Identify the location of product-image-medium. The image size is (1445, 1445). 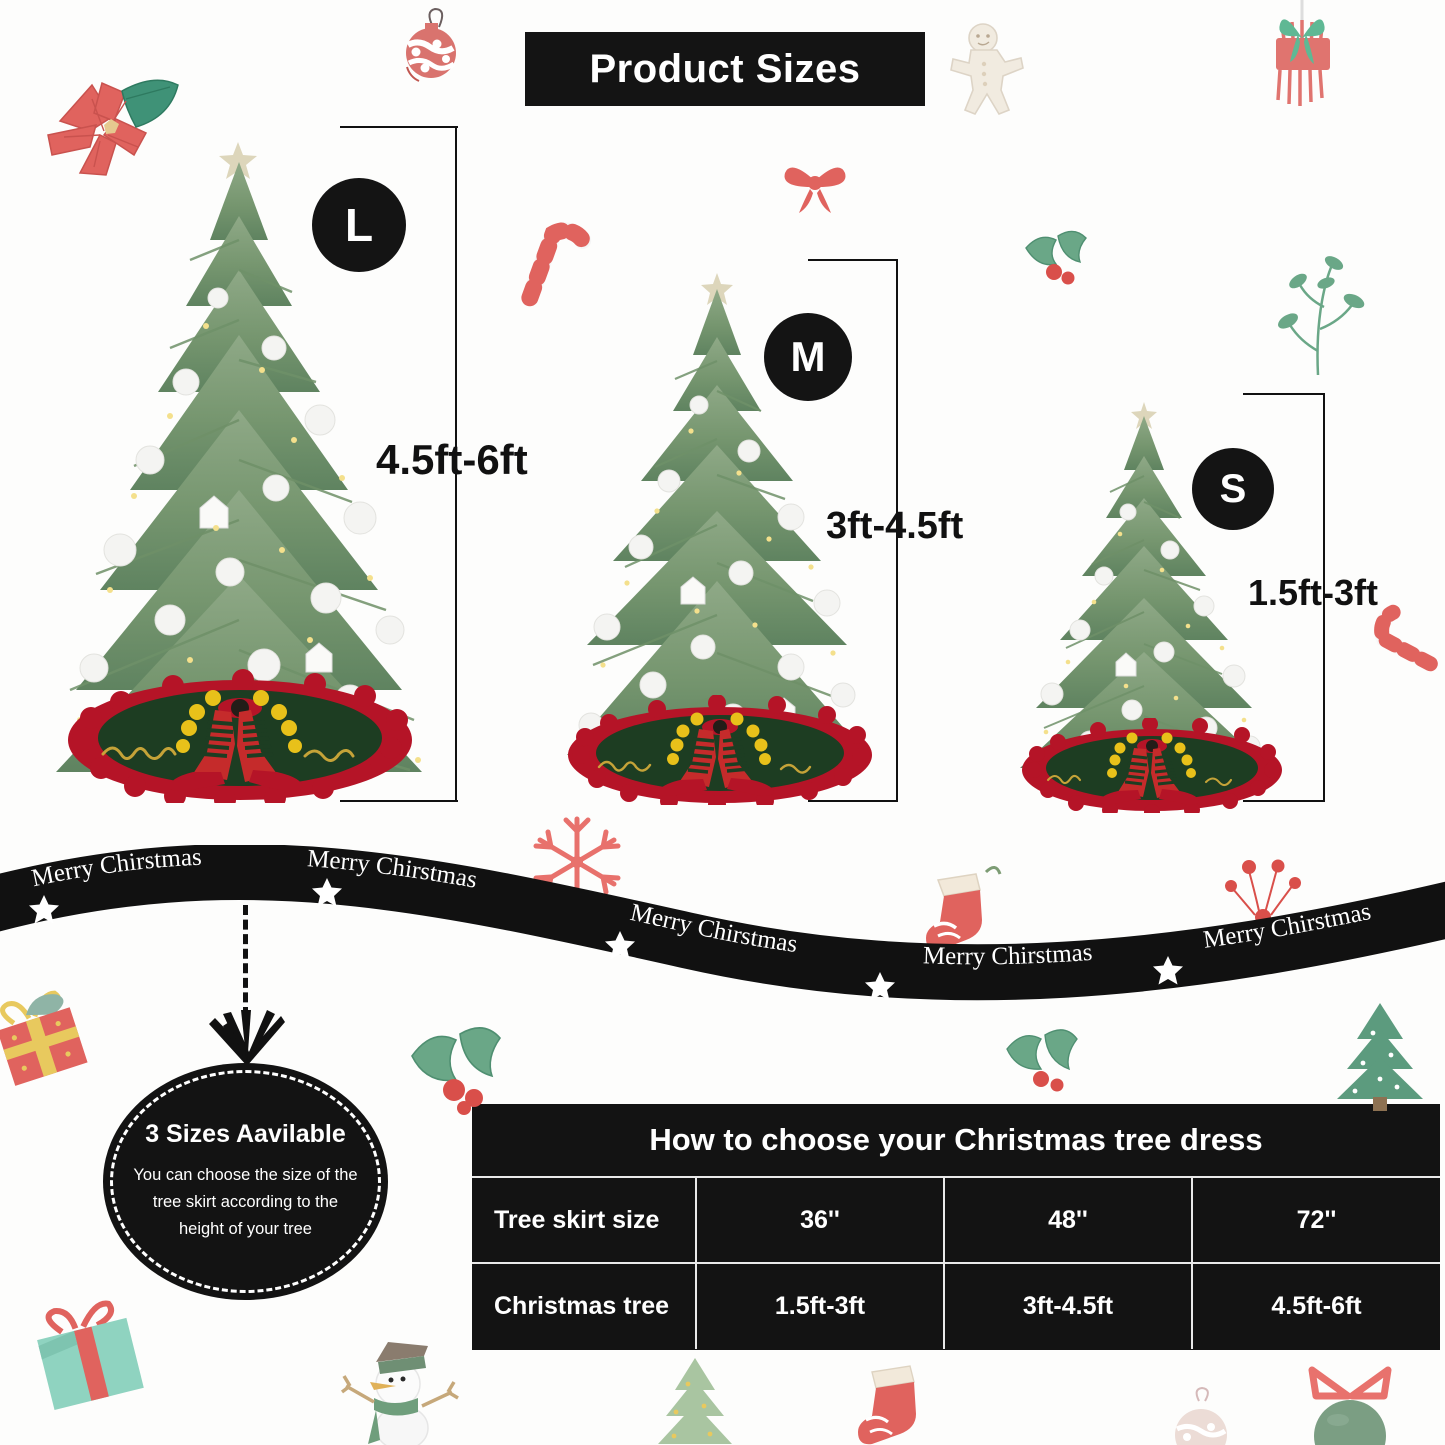
(717, 530).